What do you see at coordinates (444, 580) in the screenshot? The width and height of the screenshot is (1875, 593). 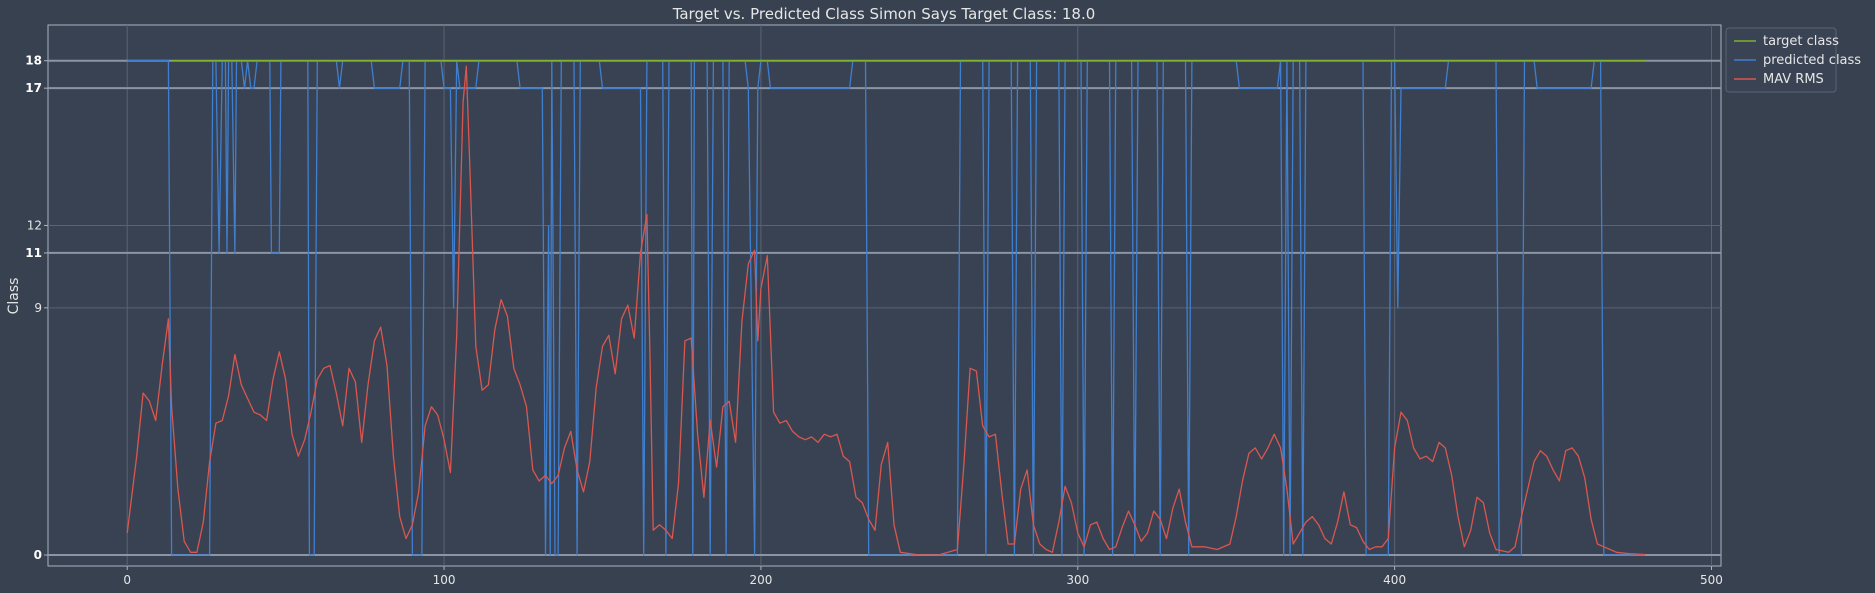 I see `x-tick-label: 100` at bounding box center [444, 580].